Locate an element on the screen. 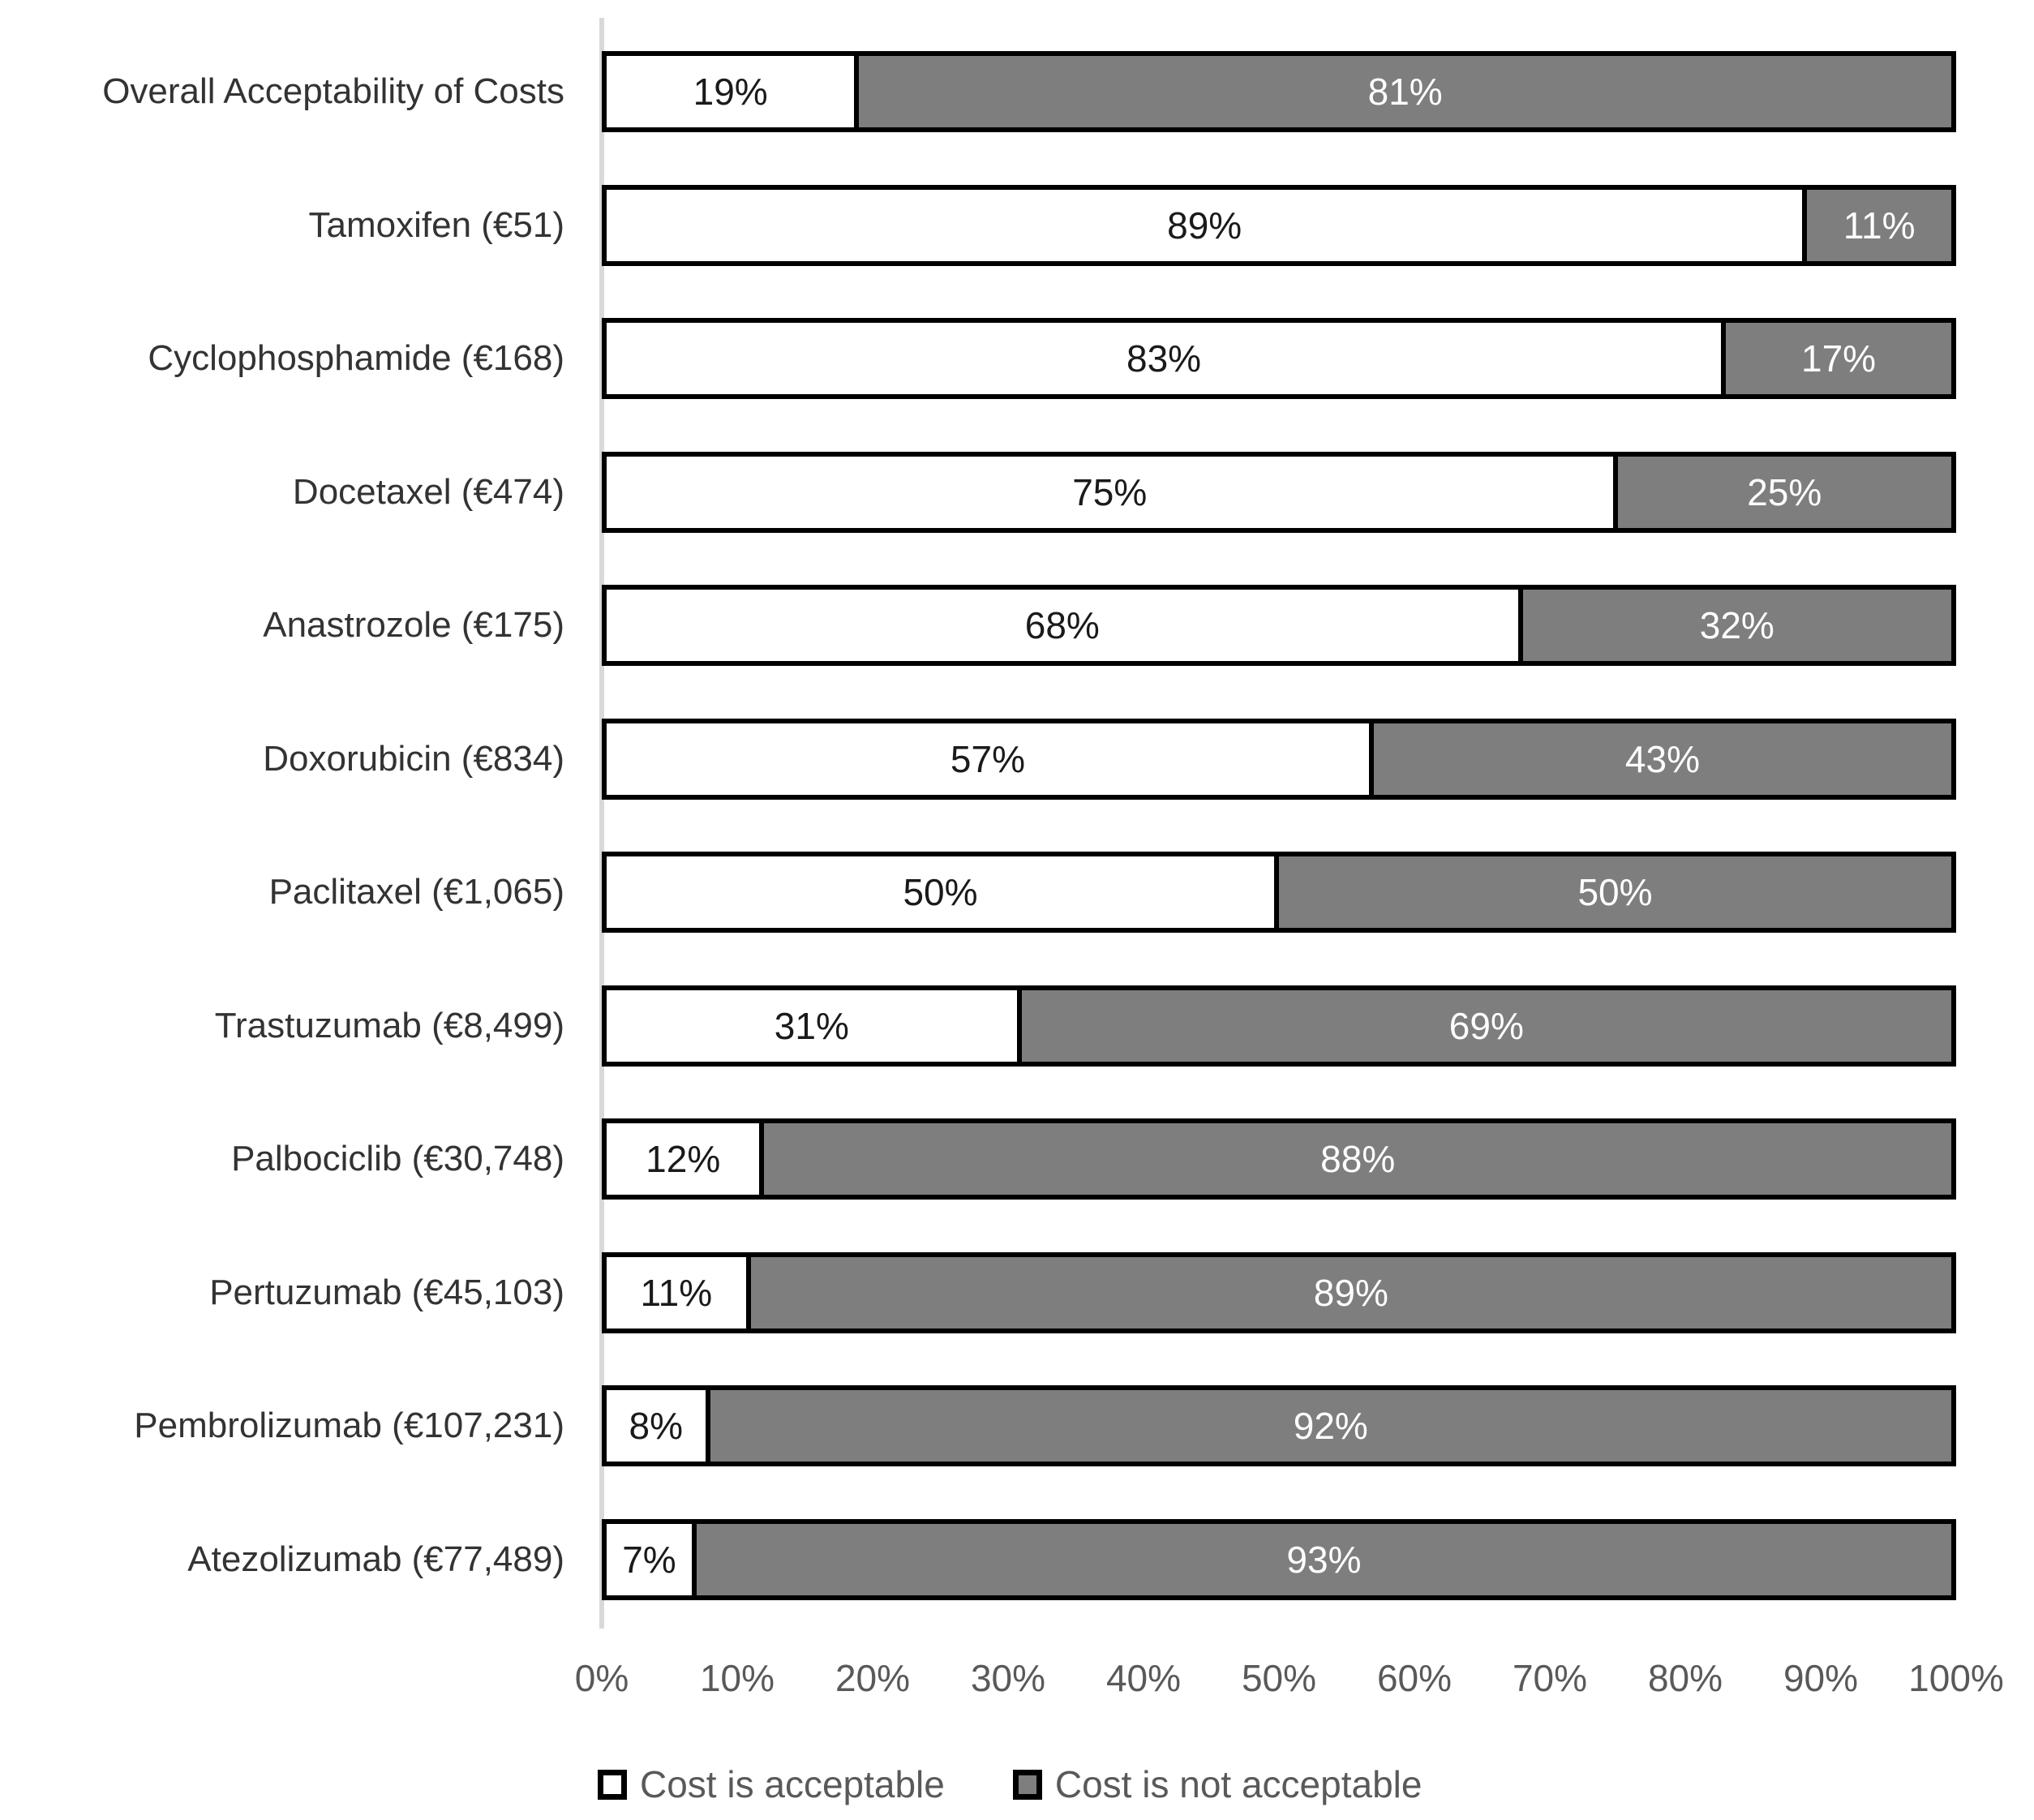 The width and height of the screenshot is (2034, 1820). data-label: 12% is located at coordinates (683, 1159).